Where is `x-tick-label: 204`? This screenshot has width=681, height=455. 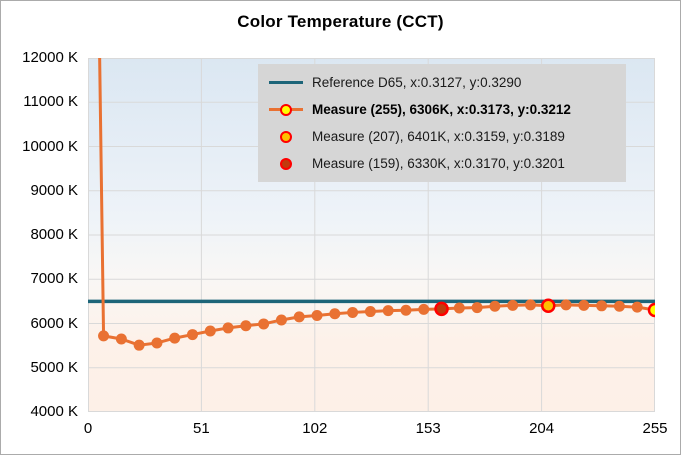
x-tick-label: 204 is located at coordinates (542, 428).